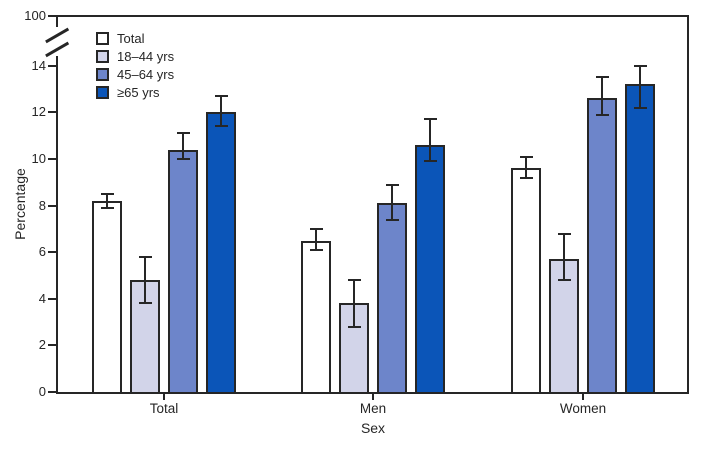 The height and width of the screenshot is (452, 708). Describe the element at coordinates (688, 204) in the screenshot. I see `plot-right-border` at that location.